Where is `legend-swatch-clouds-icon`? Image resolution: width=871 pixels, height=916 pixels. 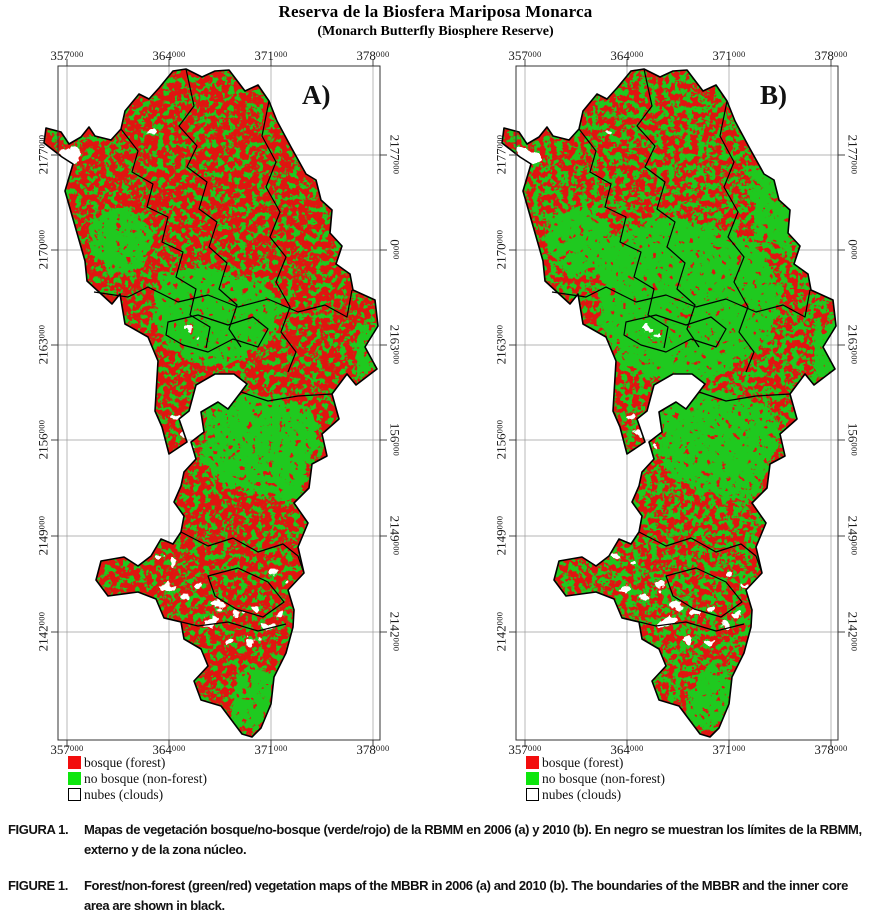 legend-swatch-clouds-icon is located at coordinates (532, 794).